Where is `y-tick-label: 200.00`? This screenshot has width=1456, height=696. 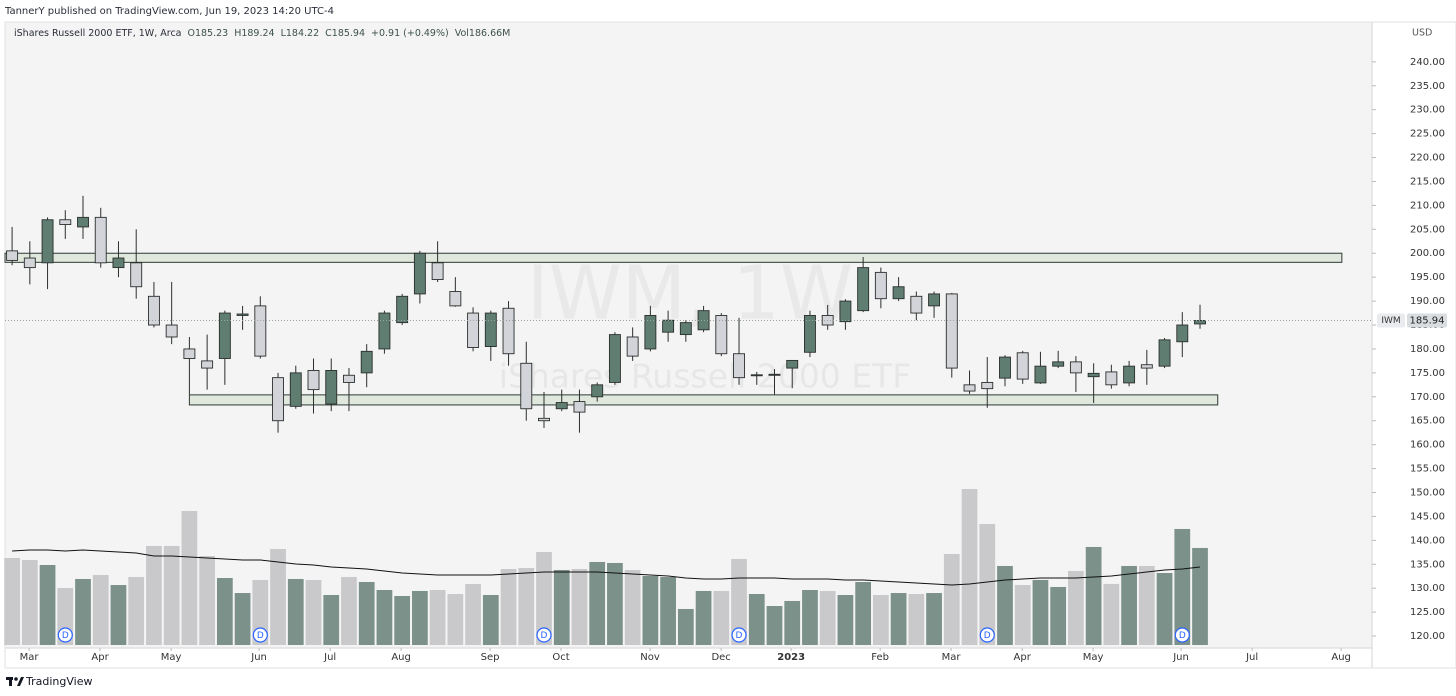 y-tick-label: 200.00 is located at coordinates (1427, 253).